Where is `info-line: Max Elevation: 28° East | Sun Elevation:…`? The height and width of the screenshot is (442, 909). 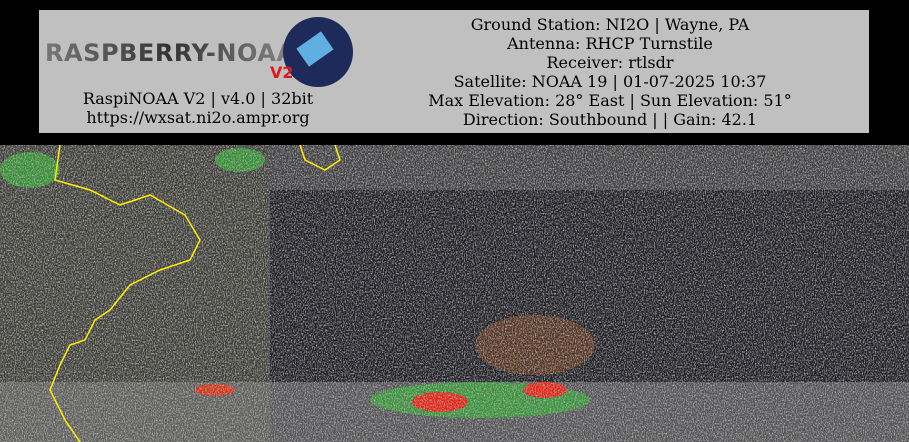 info-line: Max Elevation: 28° East | Sun Elevation:… is located at coordinates (610, 100).